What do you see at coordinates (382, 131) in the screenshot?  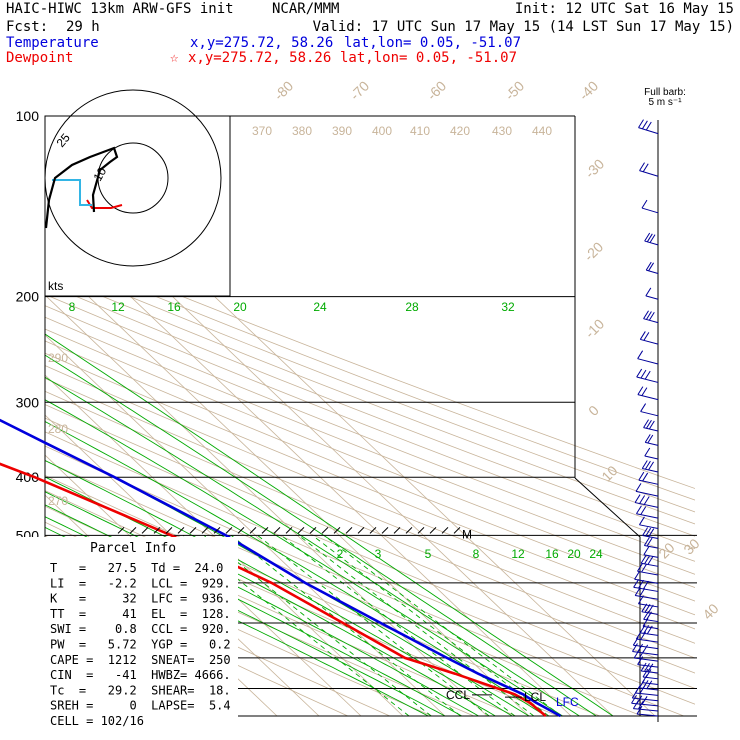 I see `theta-label: 400` at bounding box center [382, 131].